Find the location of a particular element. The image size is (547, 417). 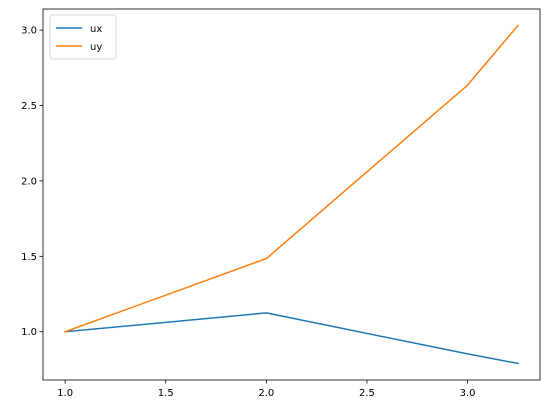

legend-box is located at coordinates (83, 37).